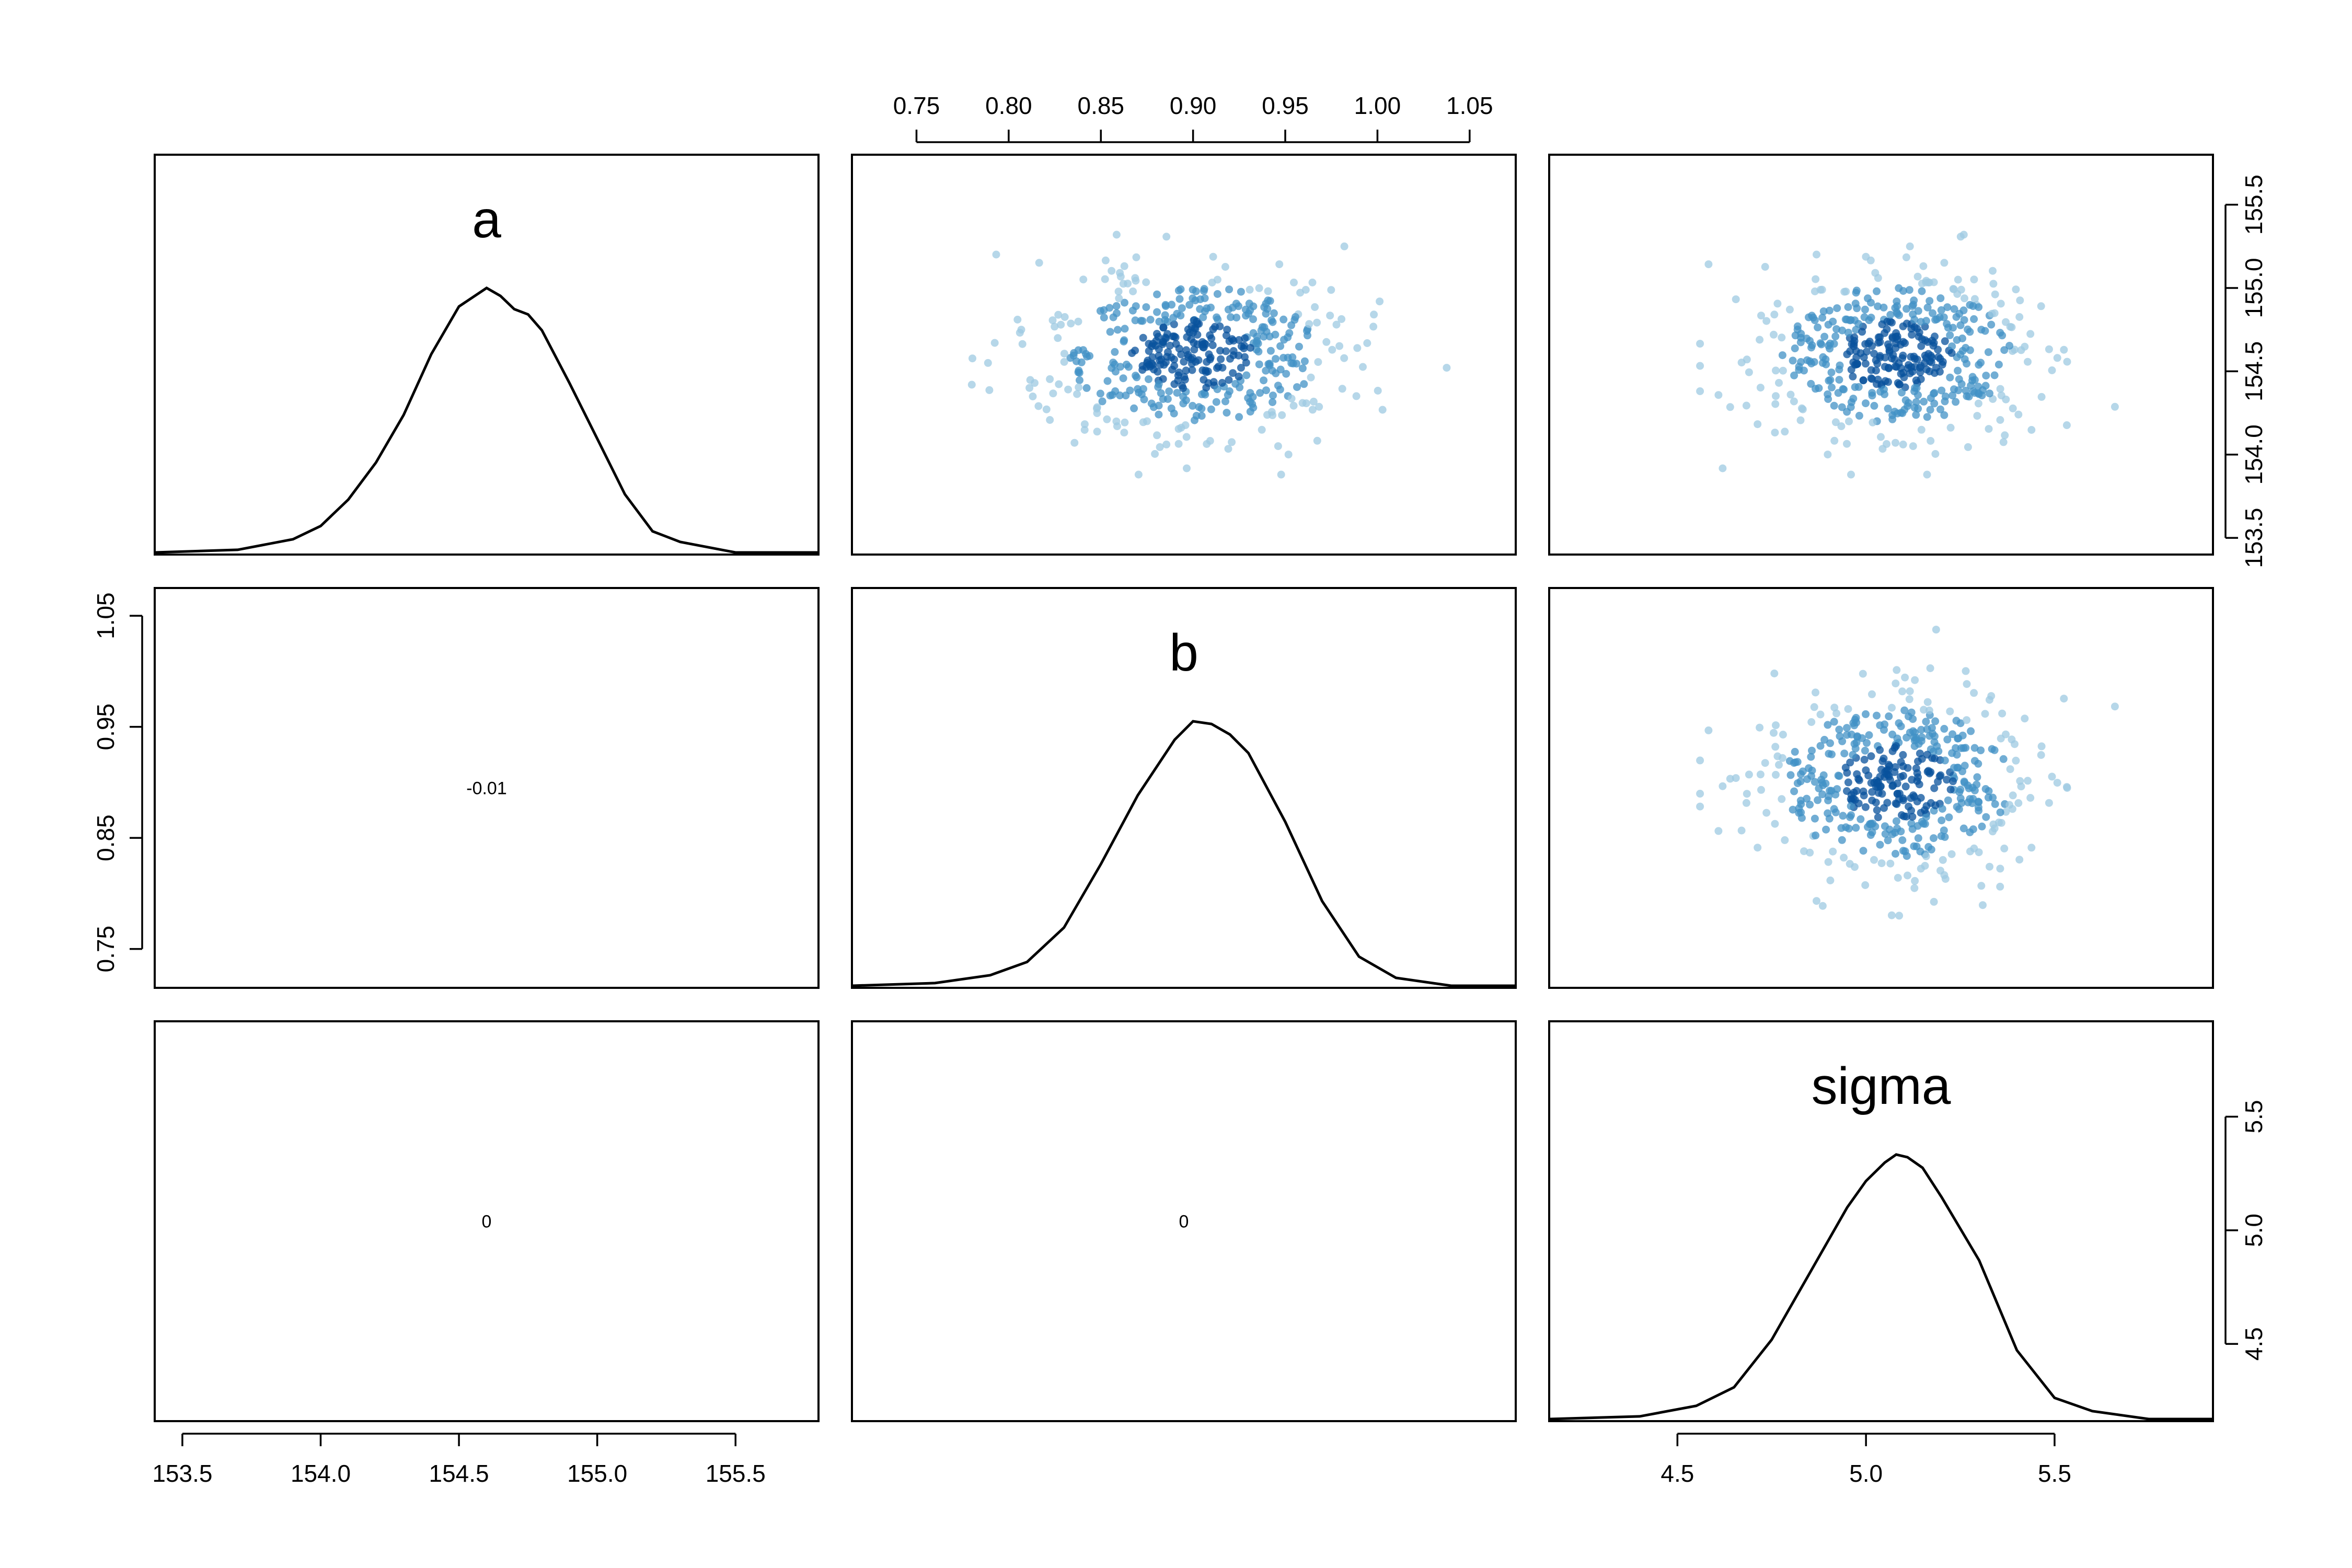  I want to click on panel-frame, so click(1881, 1221).